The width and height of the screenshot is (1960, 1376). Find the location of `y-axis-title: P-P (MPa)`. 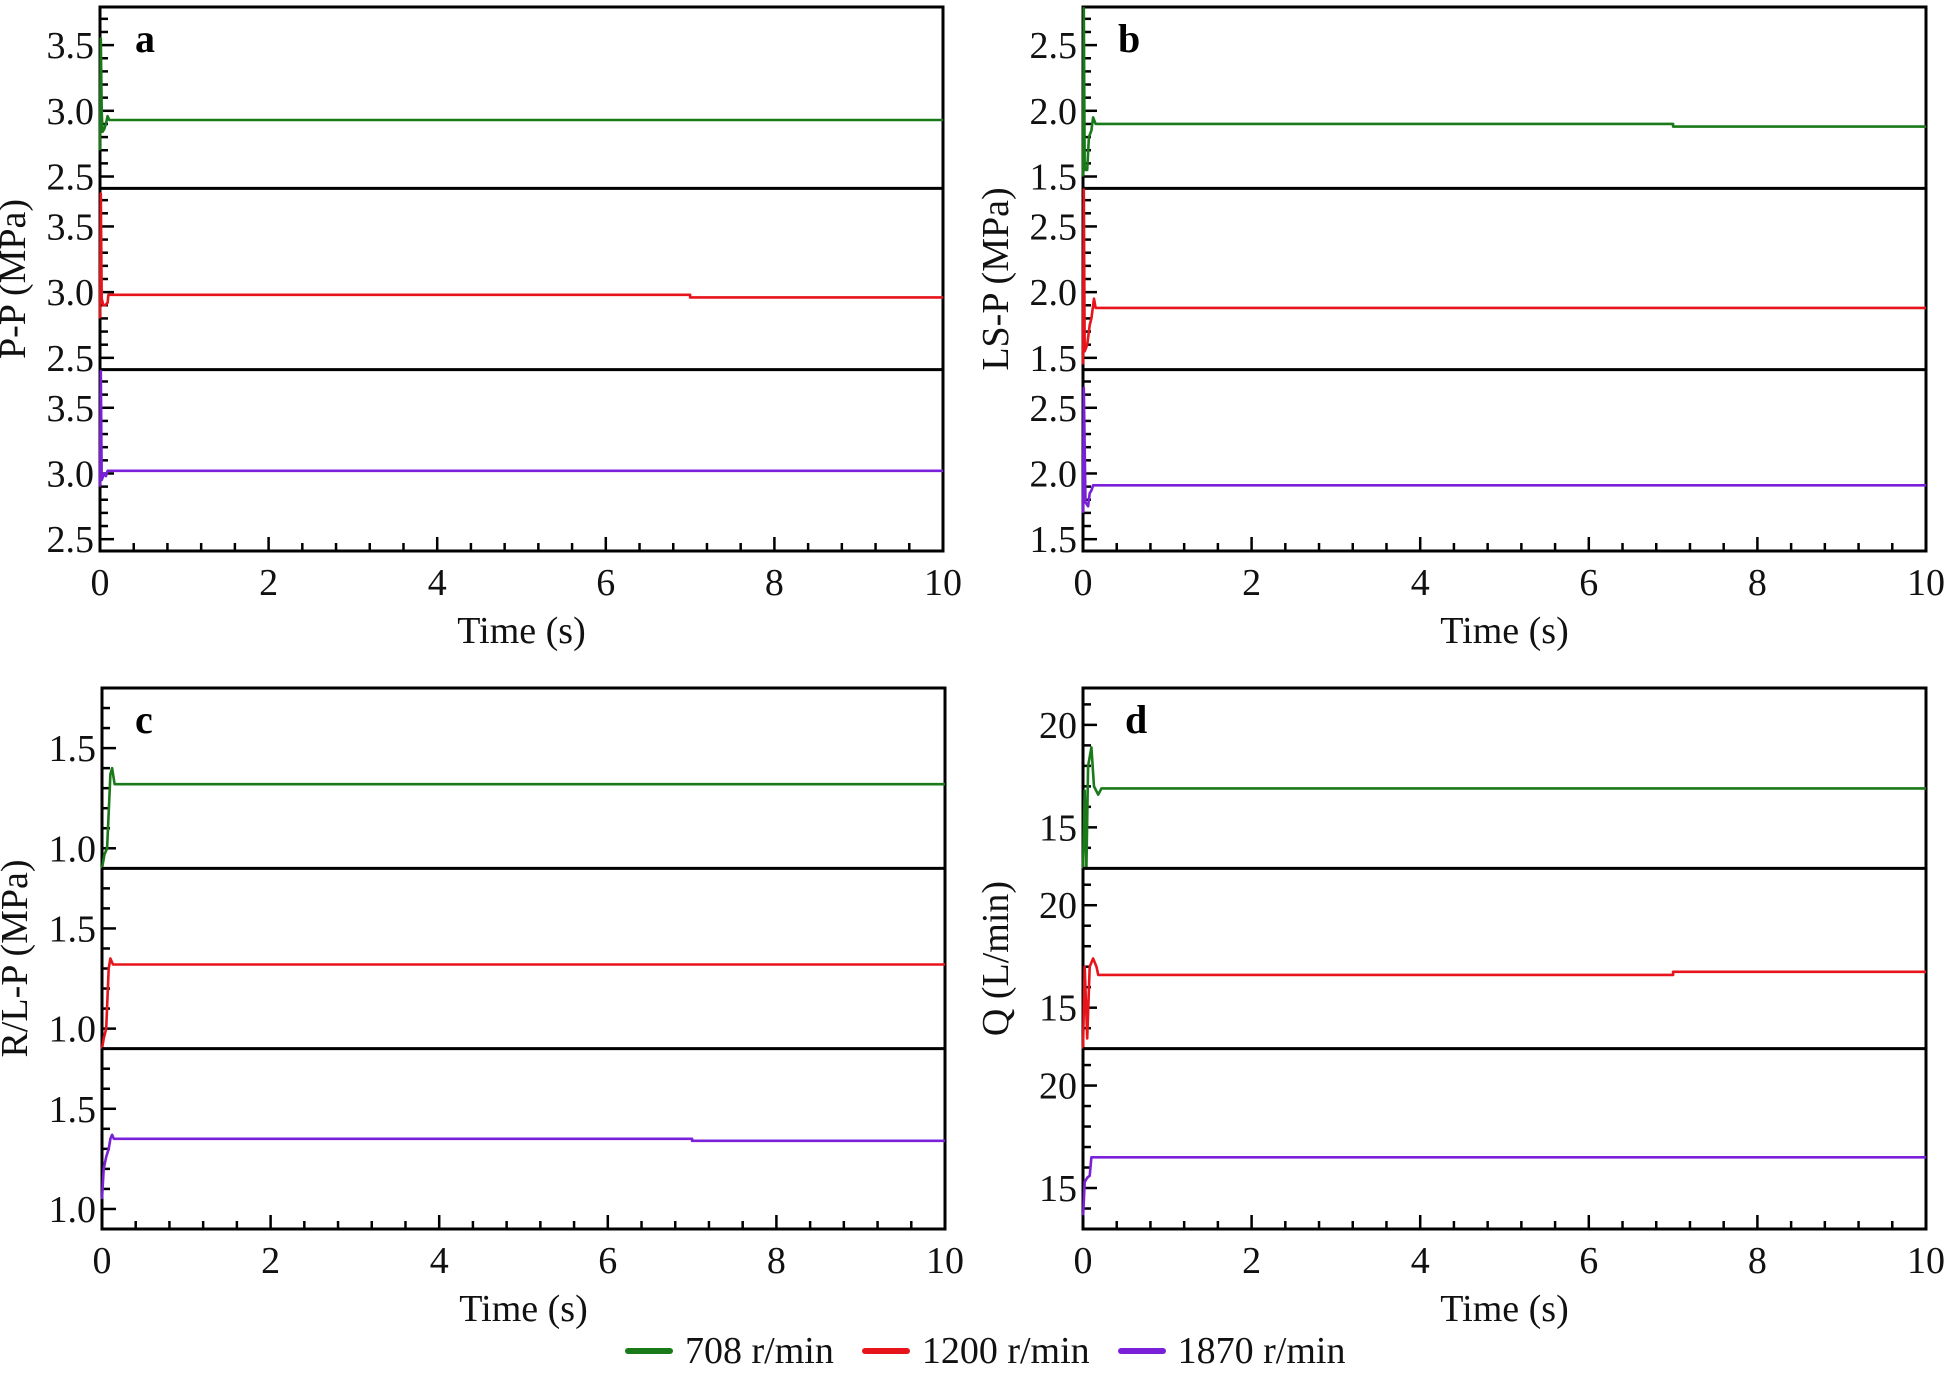

y-axis-title: P-P (MPa) is located at coordinates (17, 279).